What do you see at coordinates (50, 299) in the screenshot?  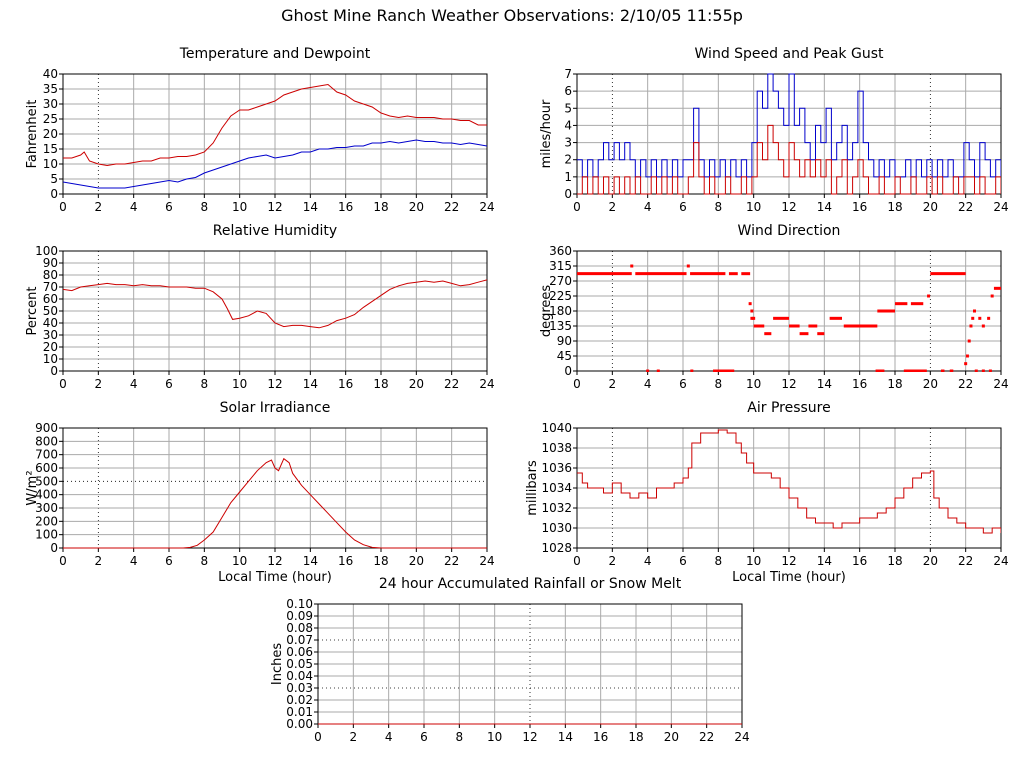 I see `y-tick-label: 60` at bounding box center [50, 299].